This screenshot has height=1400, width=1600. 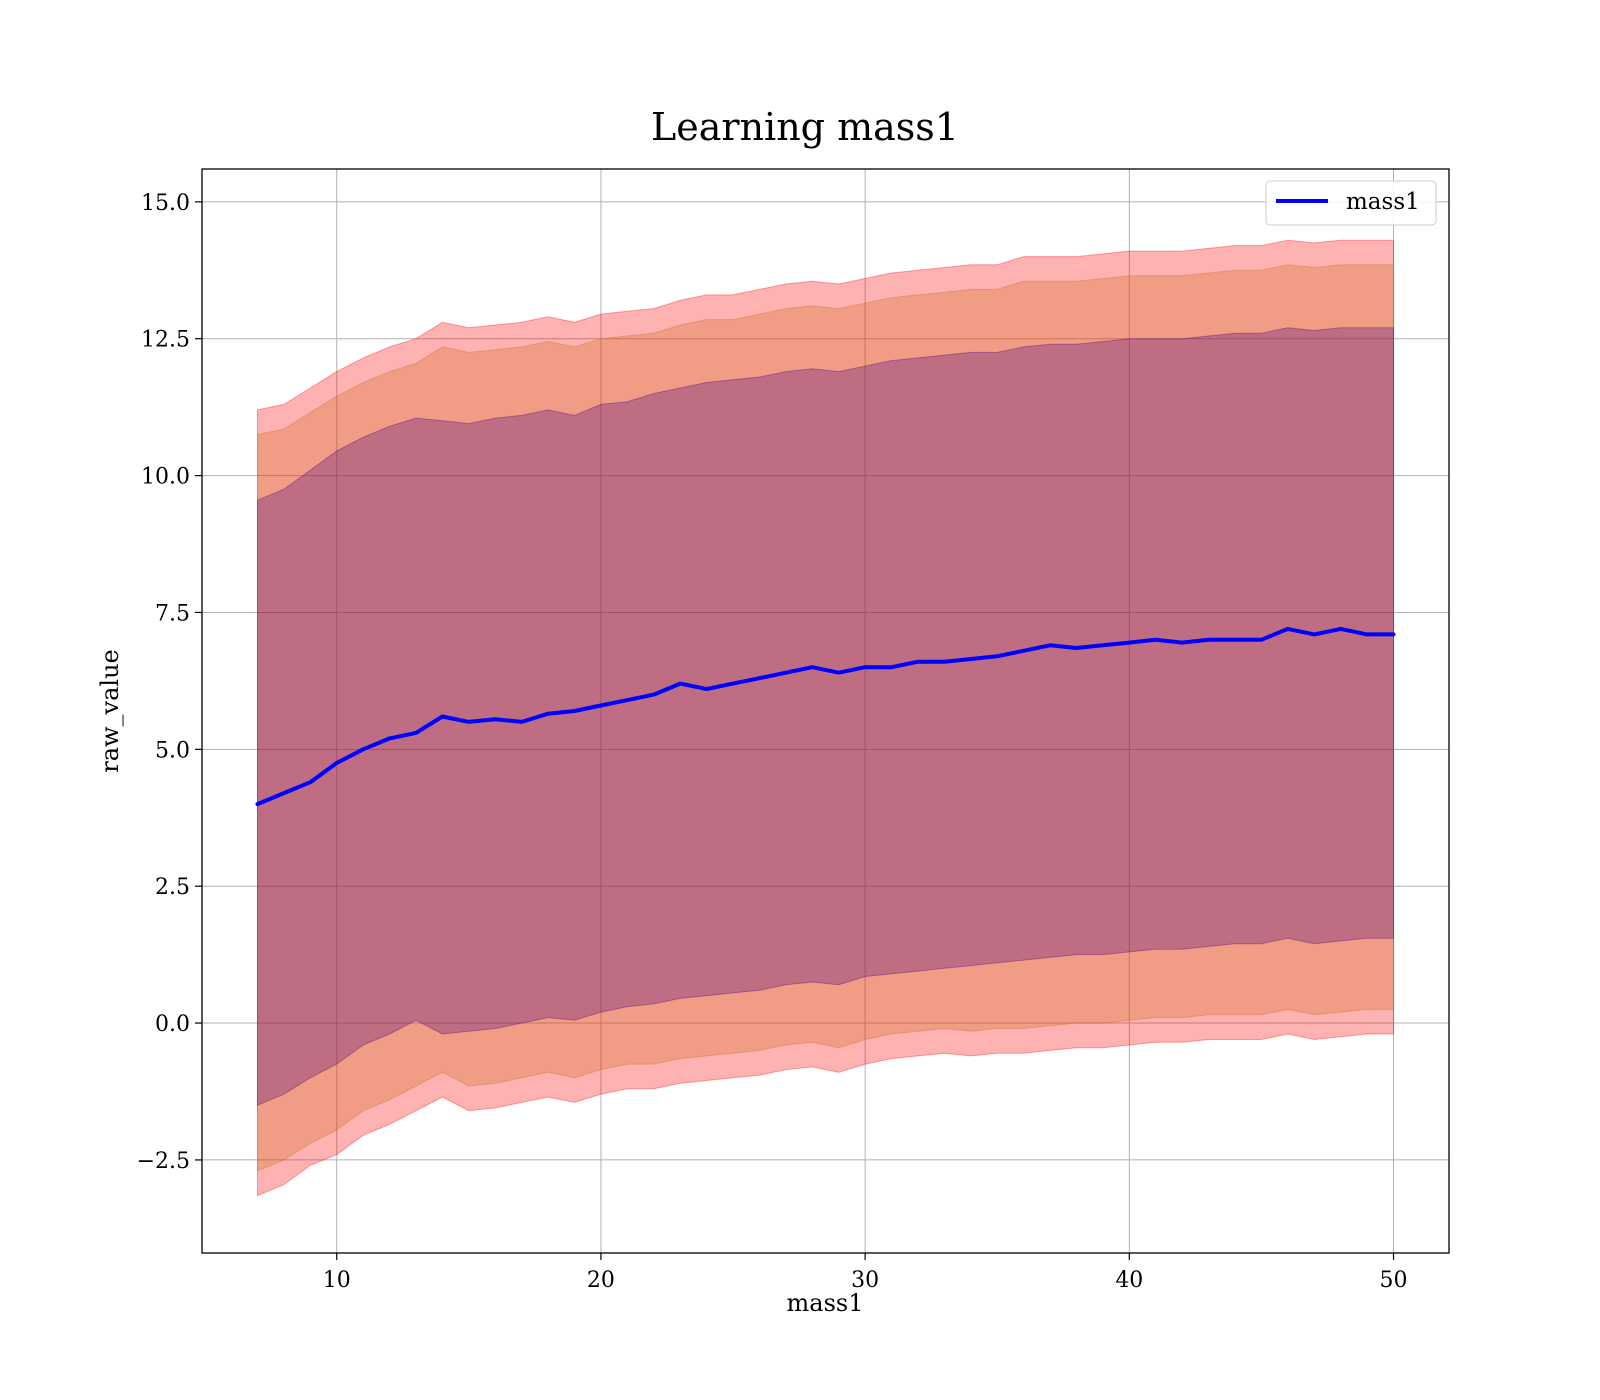 I want to click on y-tick-label: 10.0, so click(x=165, y=477).